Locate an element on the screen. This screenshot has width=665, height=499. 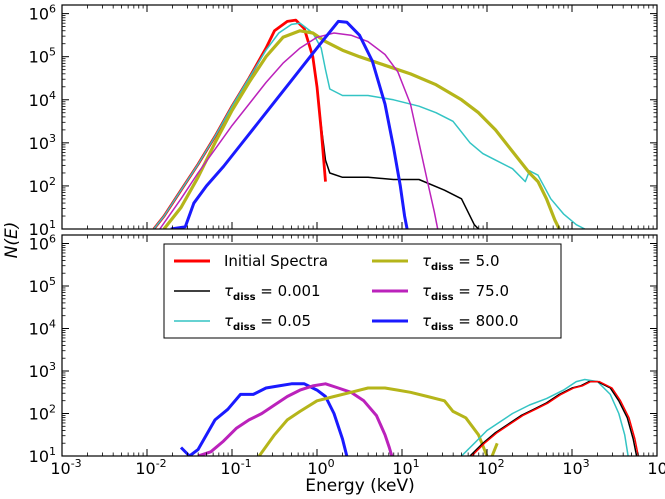
x-tick-label: 10⁻³ is located at coordinates (65, 467).